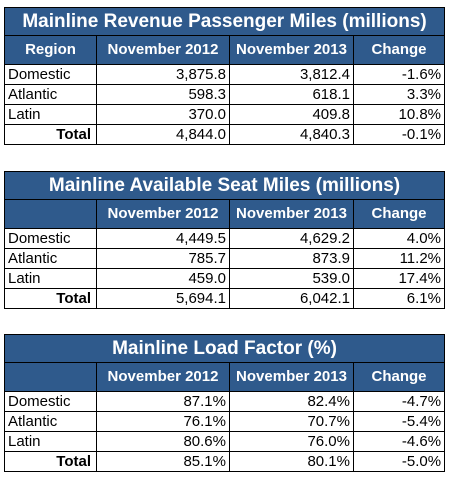 The width and height of the screenshot is (450, 484). Describe the element at coordinates (399, 134) in the screenshot. I see `total-change: -0.1%` at that location.